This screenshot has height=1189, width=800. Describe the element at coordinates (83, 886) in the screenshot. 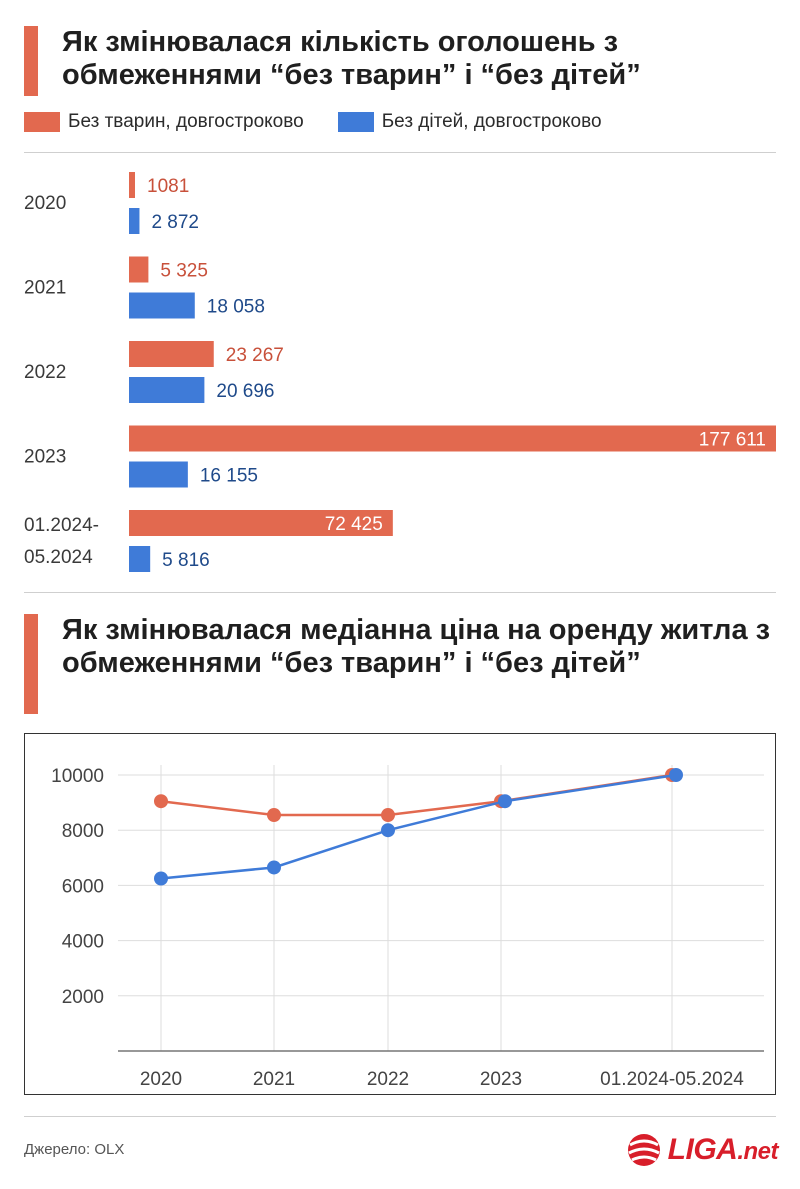

I see `y-tick-label-2: 6000` at that location.